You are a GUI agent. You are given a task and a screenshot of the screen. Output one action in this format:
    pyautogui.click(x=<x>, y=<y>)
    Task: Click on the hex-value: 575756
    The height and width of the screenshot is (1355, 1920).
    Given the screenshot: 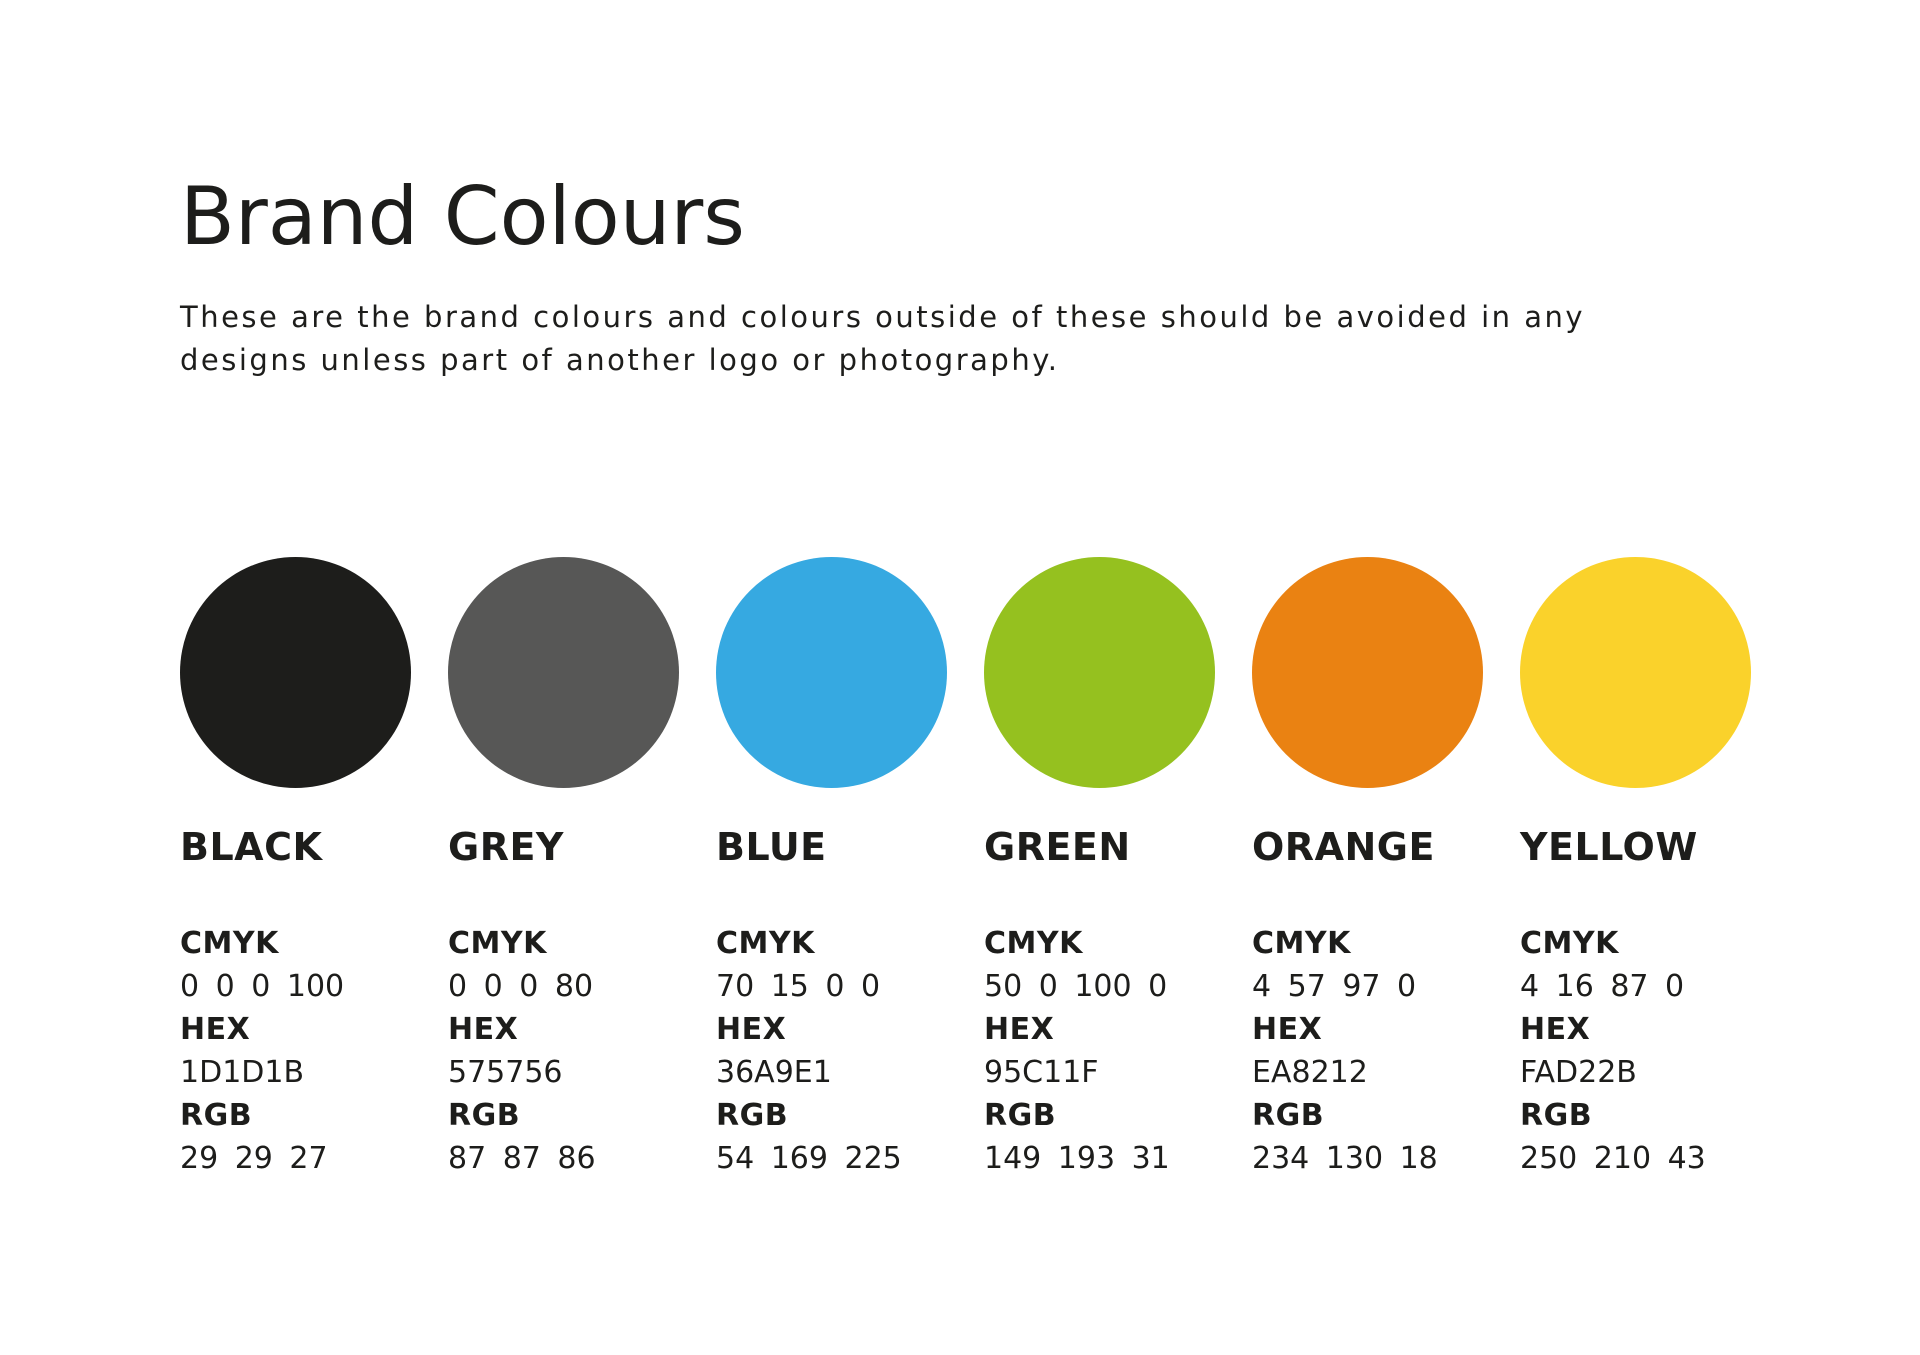 What is the action you would take?
    pyautogui.click(x=505, y=1072)
    